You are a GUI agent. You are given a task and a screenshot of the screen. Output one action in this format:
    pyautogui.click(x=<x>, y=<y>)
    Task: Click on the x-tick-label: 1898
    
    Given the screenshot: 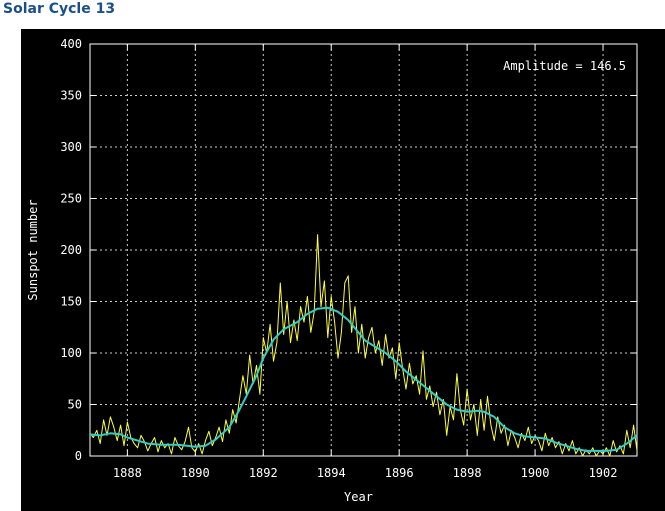 What is the action you would take?
    pyautogui.click(x=467, y=473)
    